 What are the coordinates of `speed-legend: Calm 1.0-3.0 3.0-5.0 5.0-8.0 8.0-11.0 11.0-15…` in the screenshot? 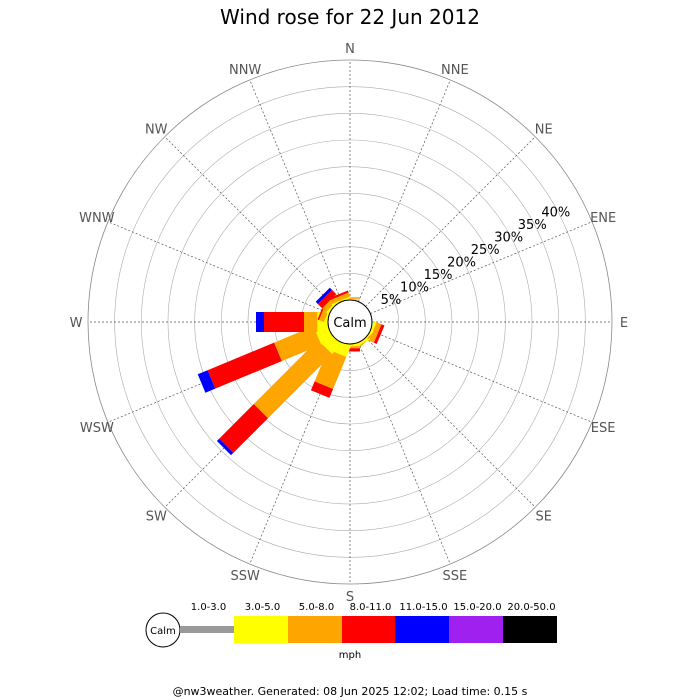 It's located at (351, 631).